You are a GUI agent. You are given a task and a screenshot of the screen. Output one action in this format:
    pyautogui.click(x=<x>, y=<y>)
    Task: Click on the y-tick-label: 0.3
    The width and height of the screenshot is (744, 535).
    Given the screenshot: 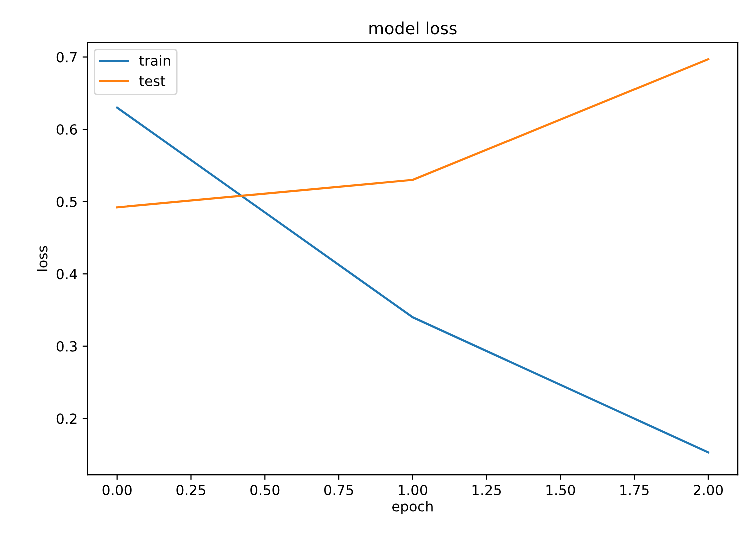 What is the action you would take?
    pyautogui.click(x=66, y=346)
    